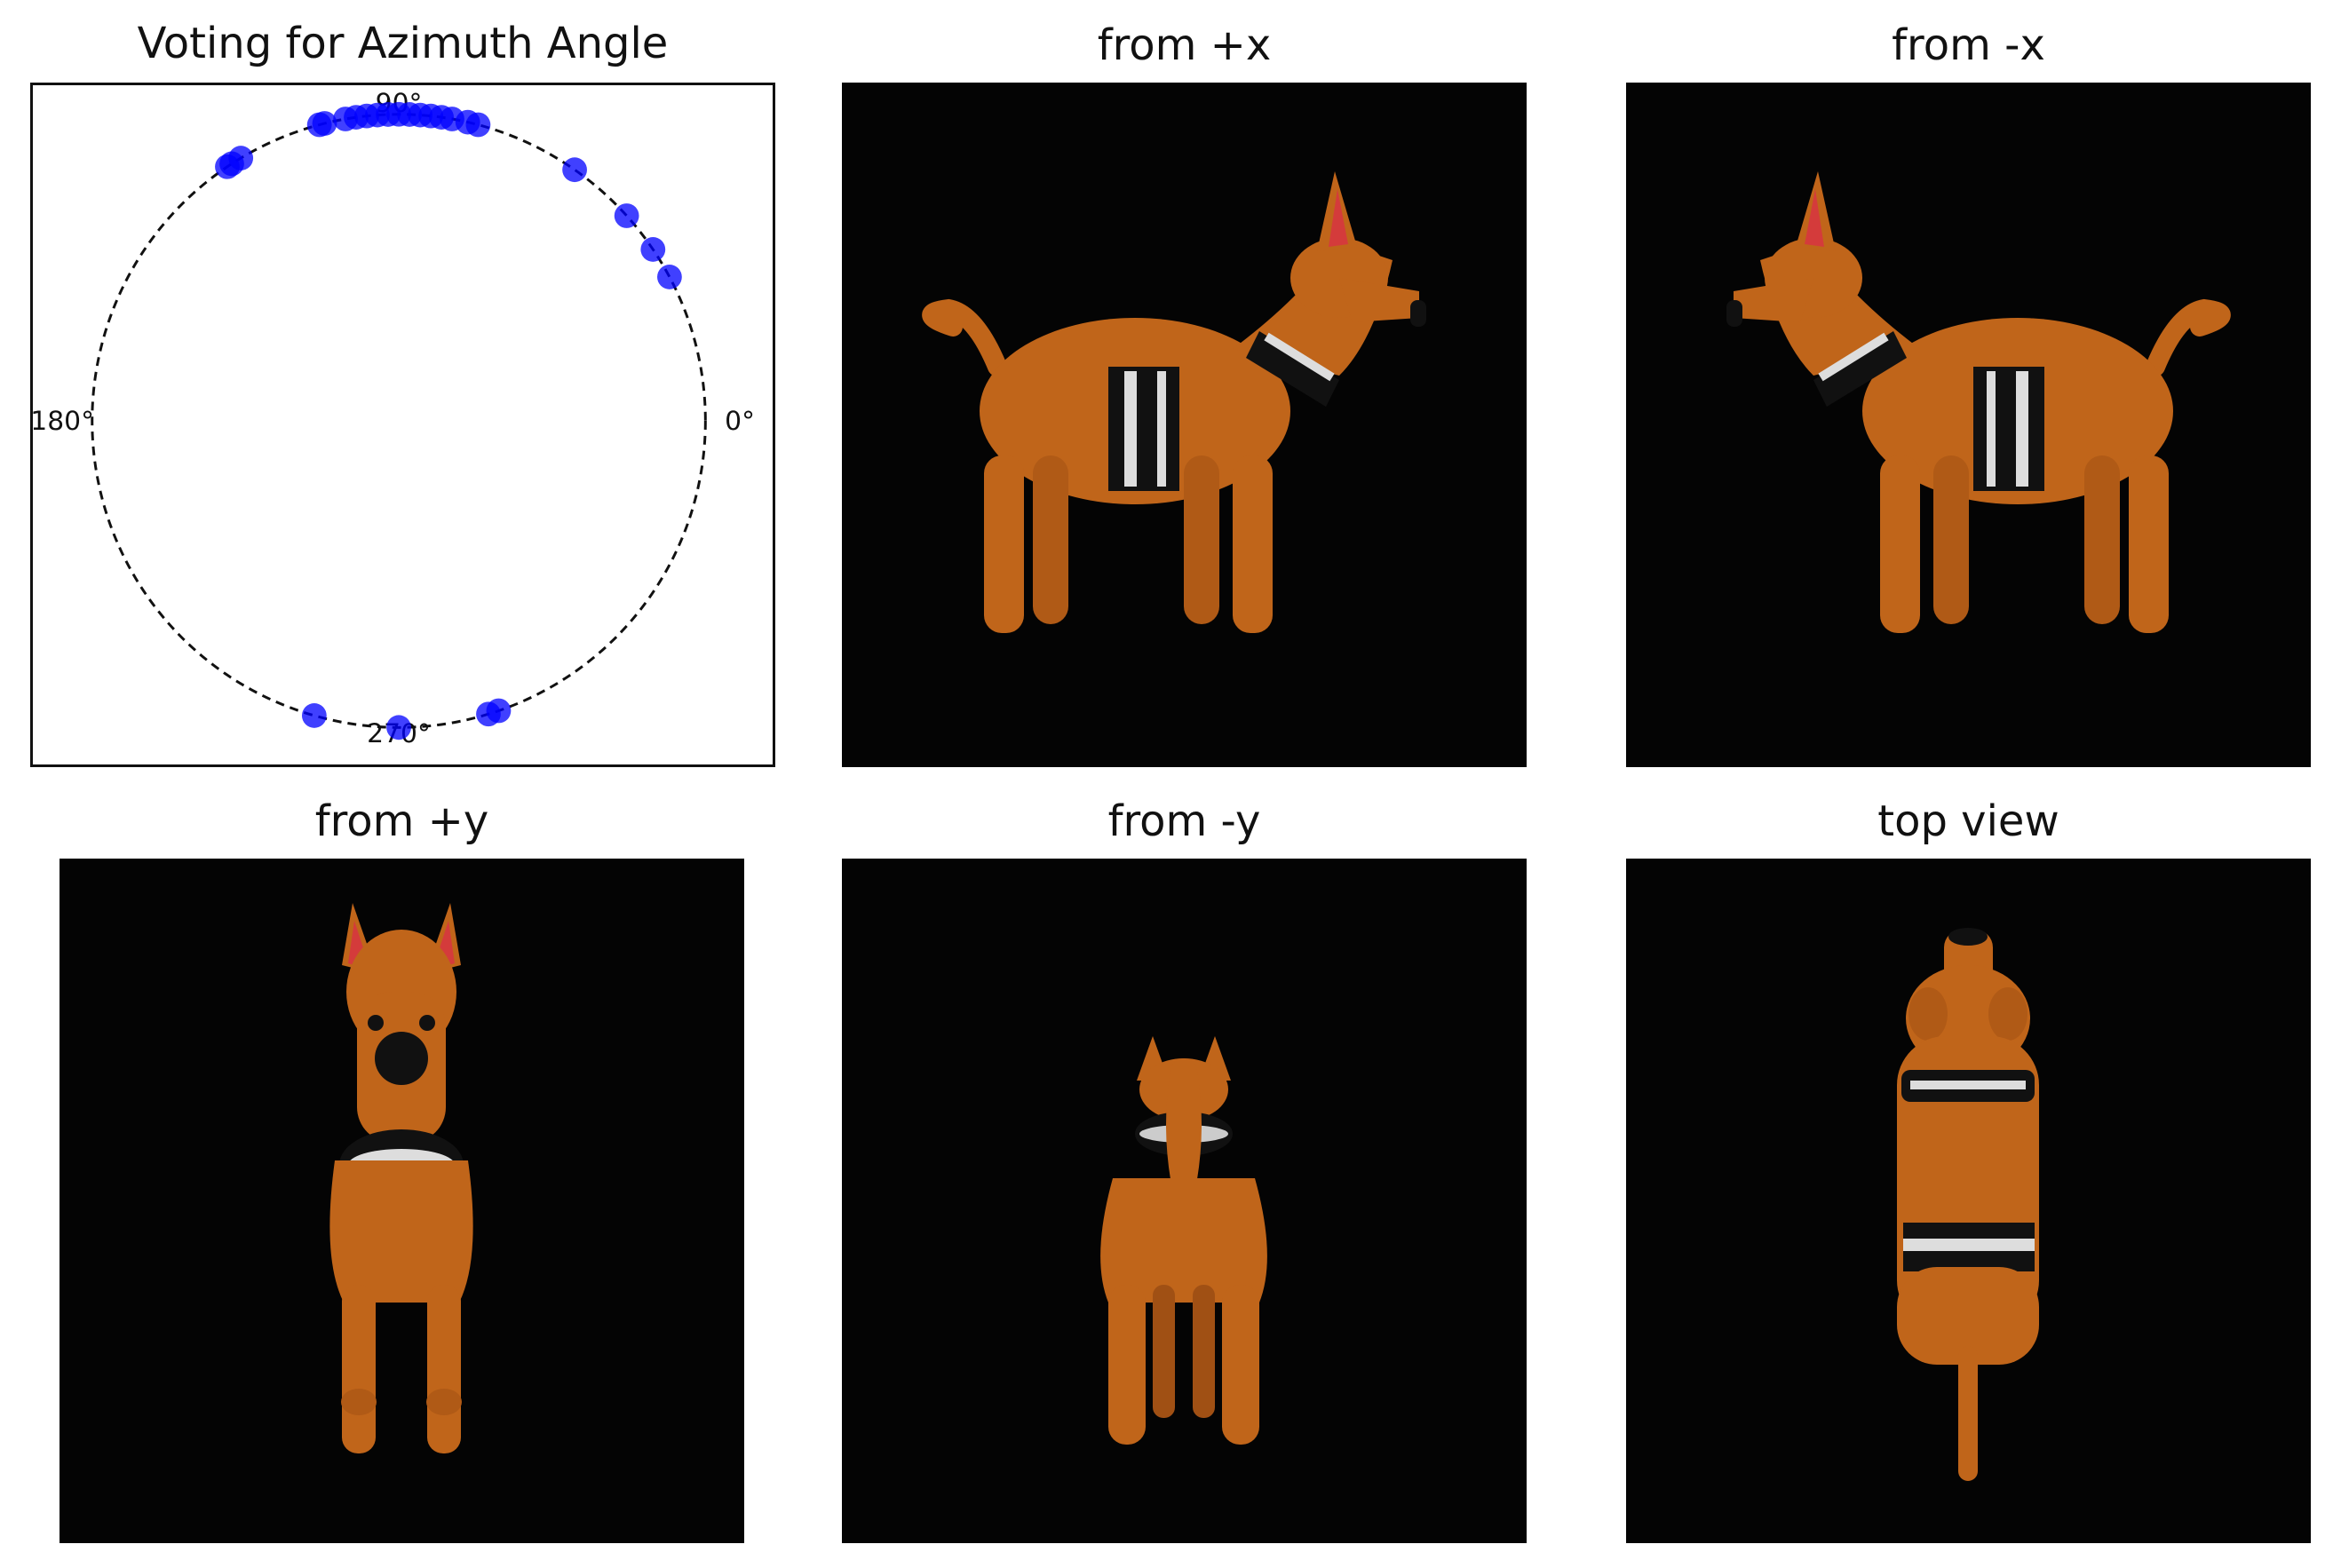 Image resolution: width=2333 pixels, height=1568 pixels. I want to click on azimuth-polar-plot: 0° 90° 180° 270°, so click(403, 425).